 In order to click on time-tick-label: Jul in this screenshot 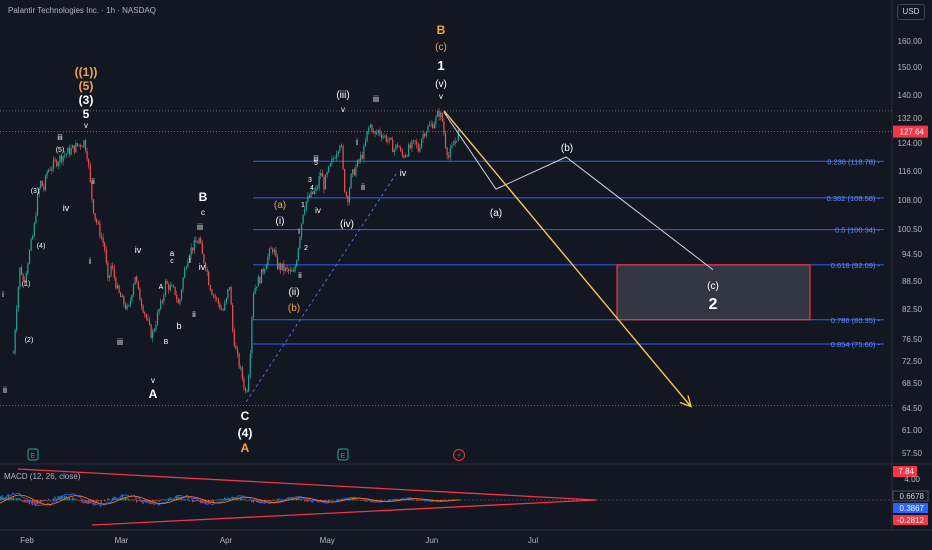, I will do `click(533, 540)`.